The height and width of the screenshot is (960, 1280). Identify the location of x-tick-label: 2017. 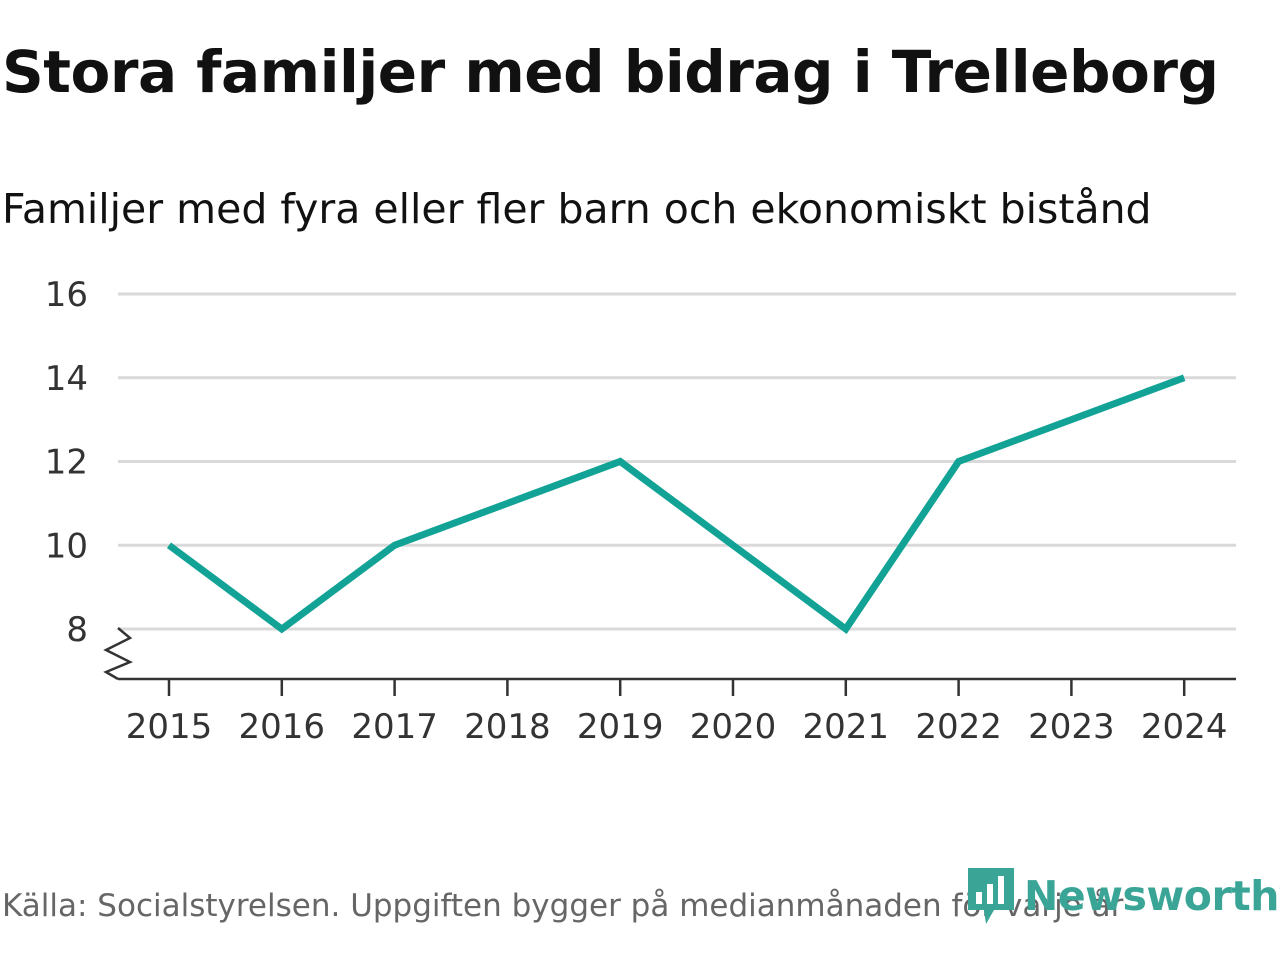
(394, 727).